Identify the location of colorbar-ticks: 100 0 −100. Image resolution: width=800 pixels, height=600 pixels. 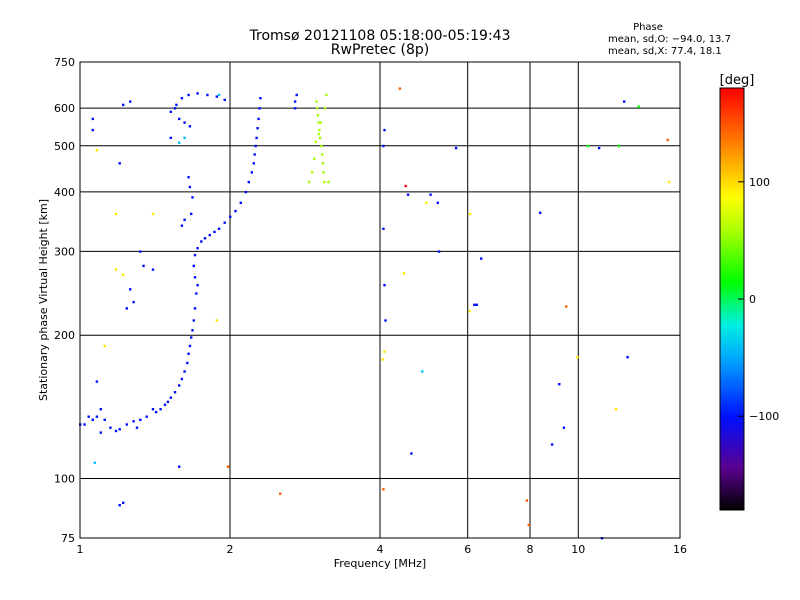
(758, 299).